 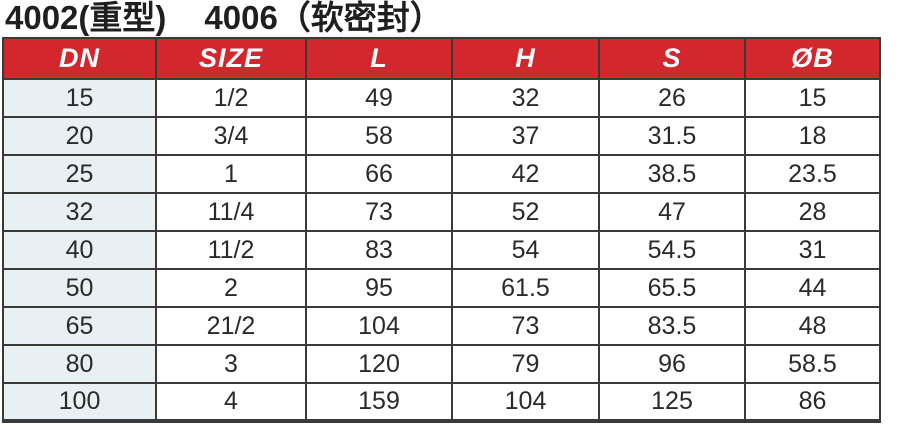 What do you see at coordinates (812, 250) in the screenshot?
I see `table-cell: 31` at bounding box center [812, 250].